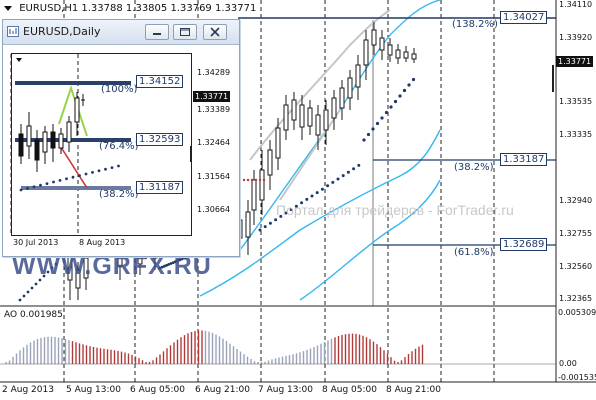 This screenshot has width=596, height=400. What do you see at coordinates (349, 390) in the screenshot?
I see `time-tick: 8 Aug 05:00` at bounding box center [349, 390].